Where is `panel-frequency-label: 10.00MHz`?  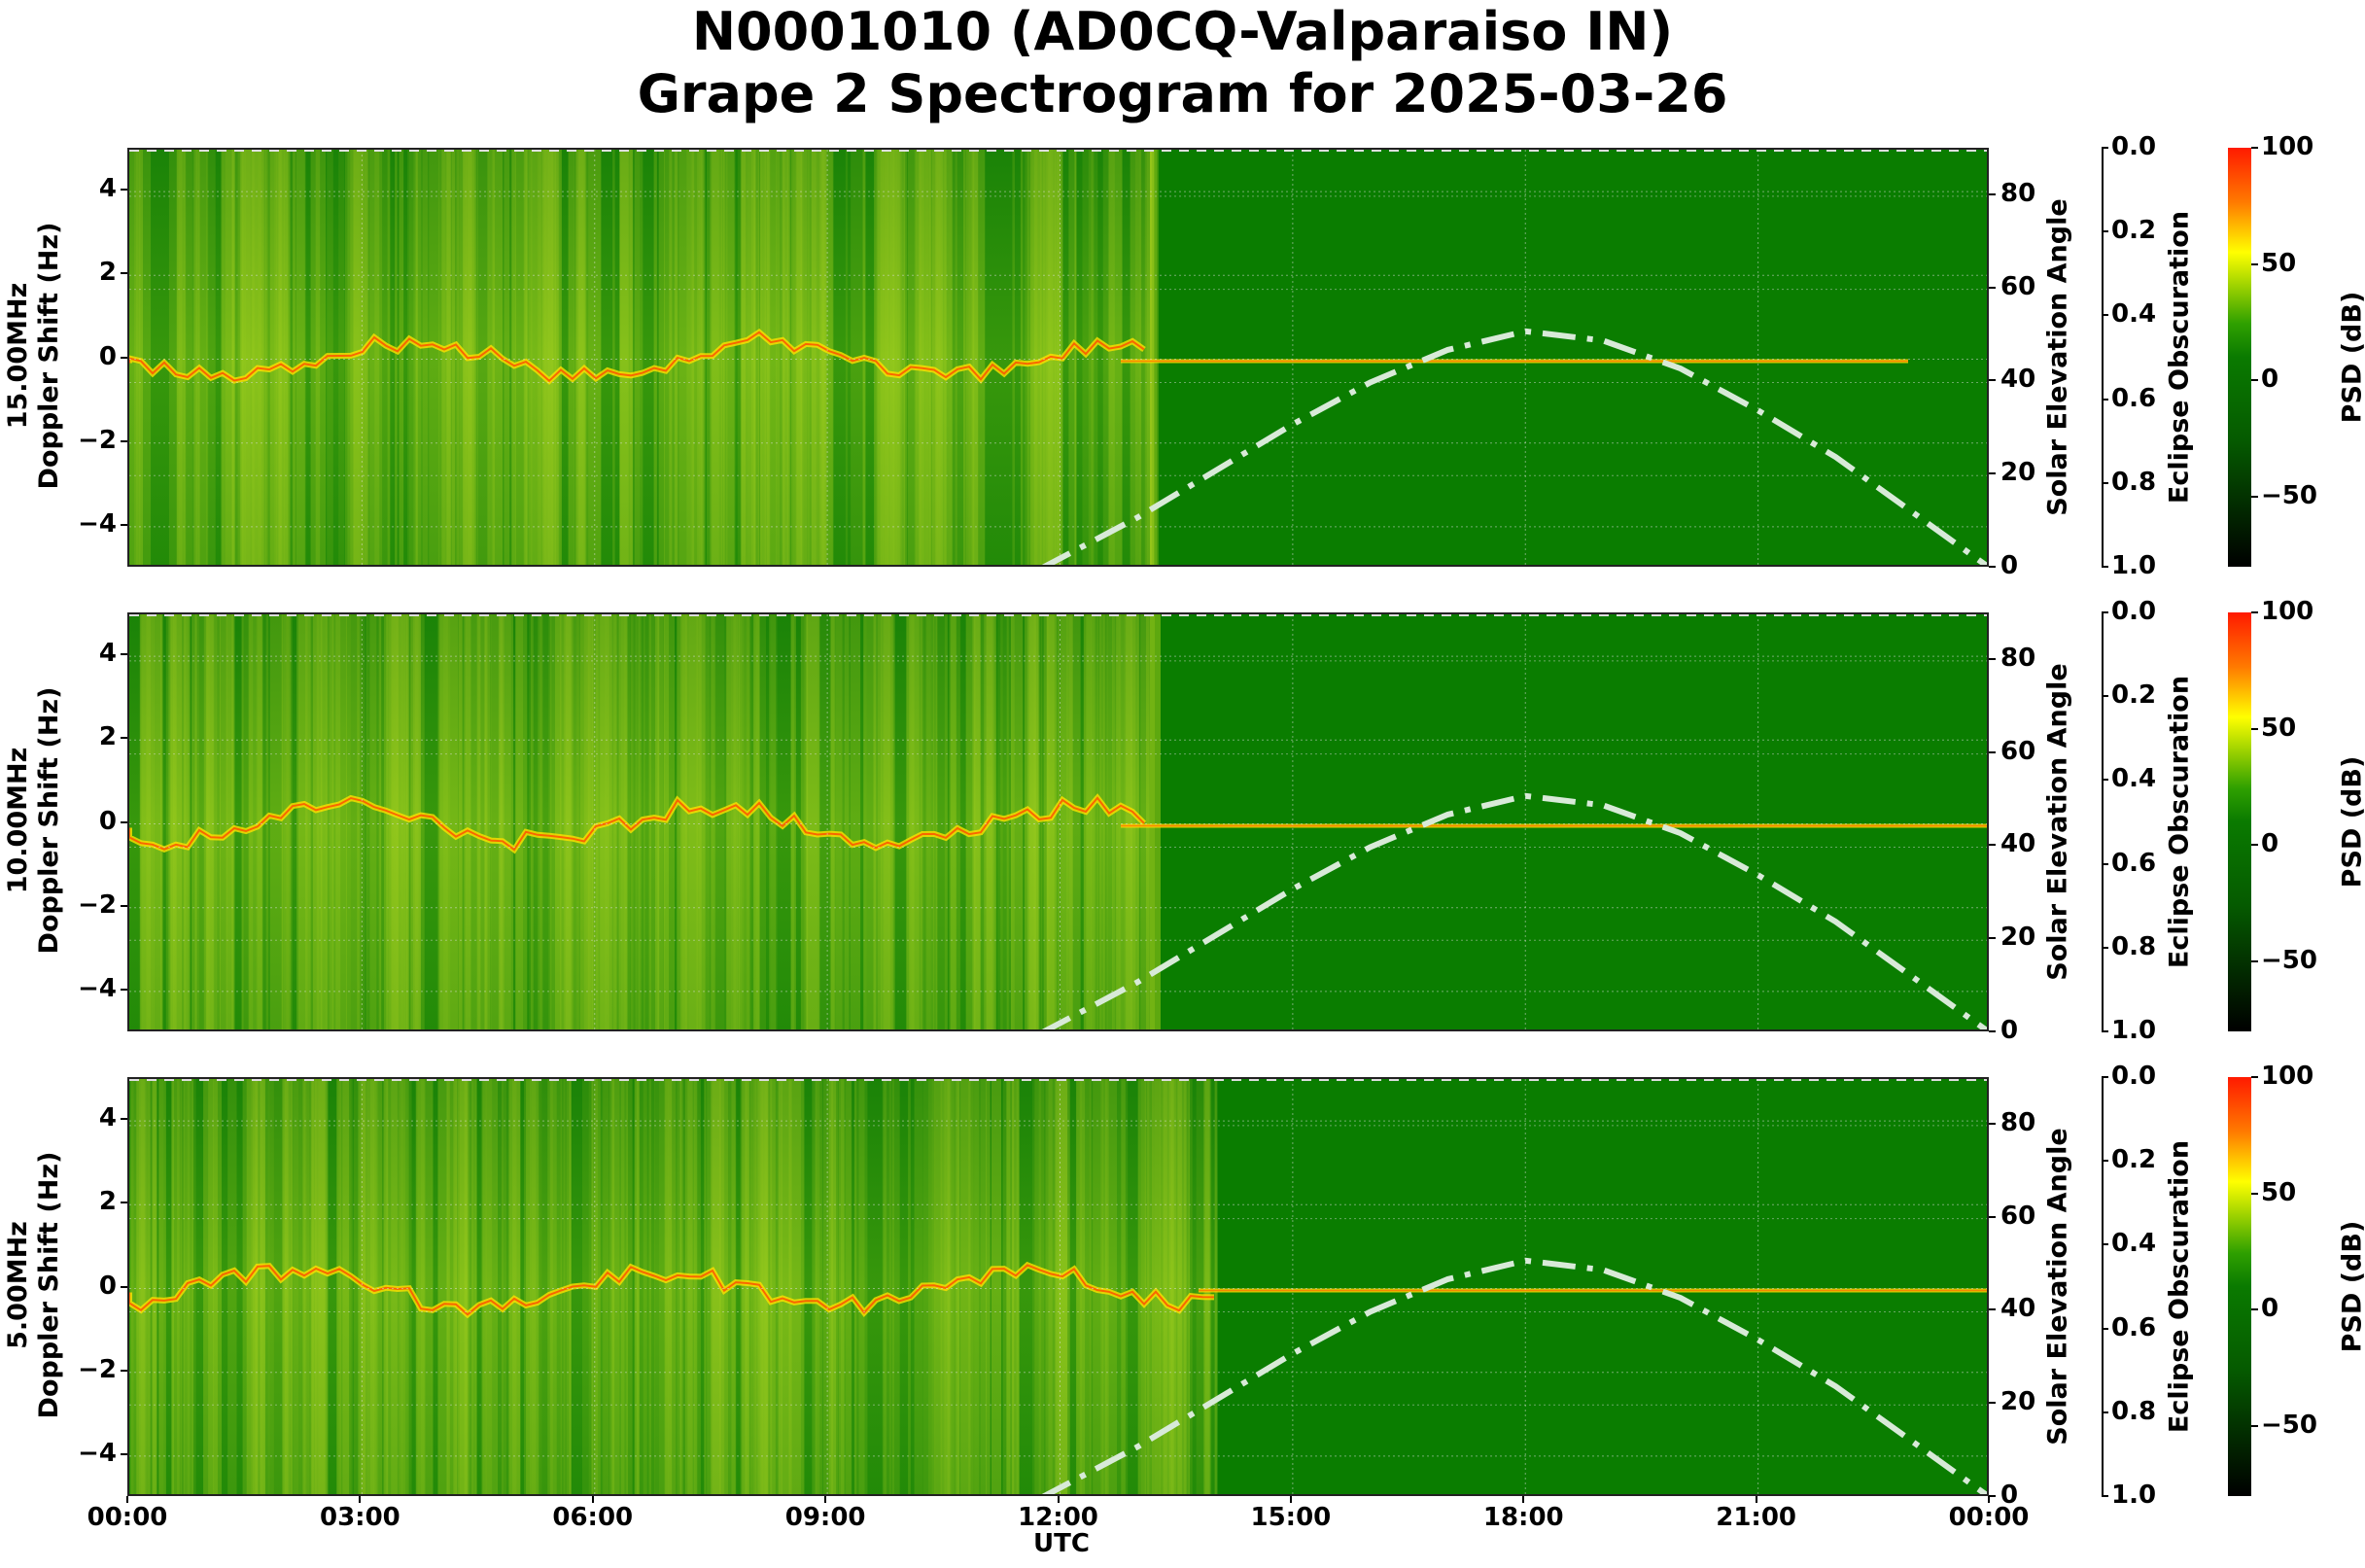
panel-frequency-label: 10.00MHz is located at coordinates (18, 820).